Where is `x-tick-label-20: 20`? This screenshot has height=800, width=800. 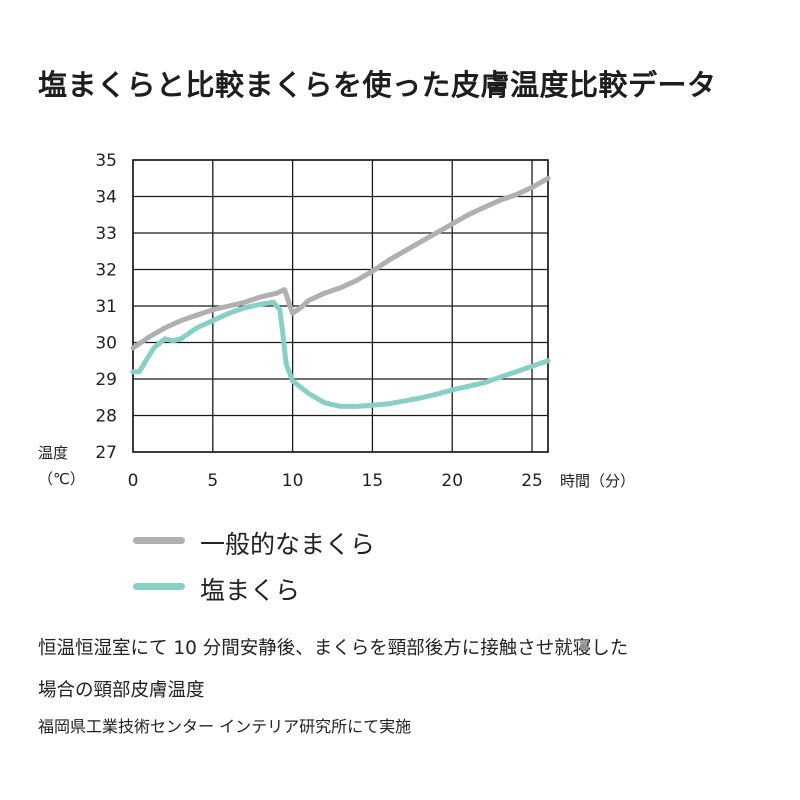
x-tick-label-20: 20 is located at coordinates (452, 481).